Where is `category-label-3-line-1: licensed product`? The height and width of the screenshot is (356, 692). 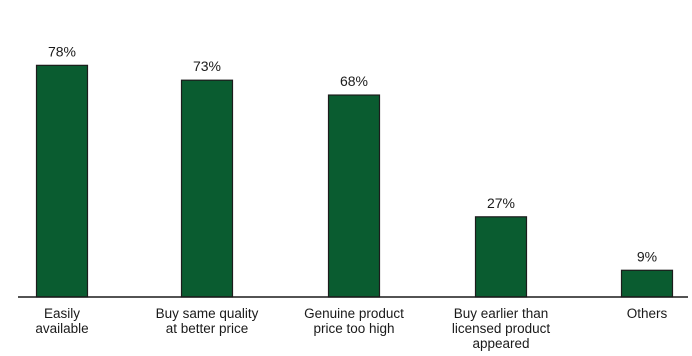
category-label-3-line-1: licensed product is located at coordinates (501, 328).